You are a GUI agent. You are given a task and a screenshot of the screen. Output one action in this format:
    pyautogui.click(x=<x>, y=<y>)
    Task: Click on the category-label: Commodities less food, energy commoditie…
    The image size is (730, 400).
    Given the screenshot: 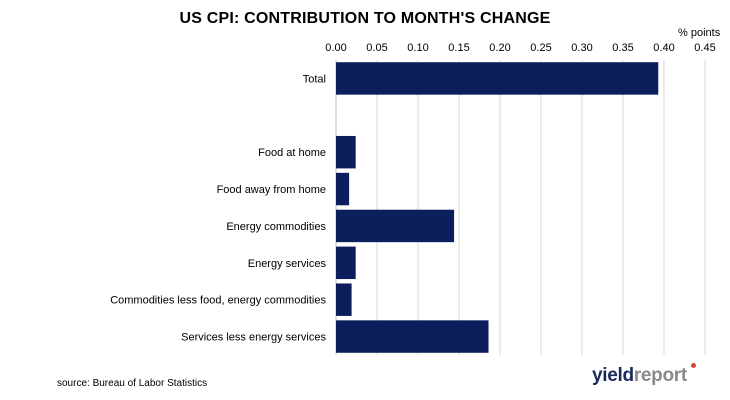 What is the action you would take?
    pyautogui.click(x=218, y=301)
    